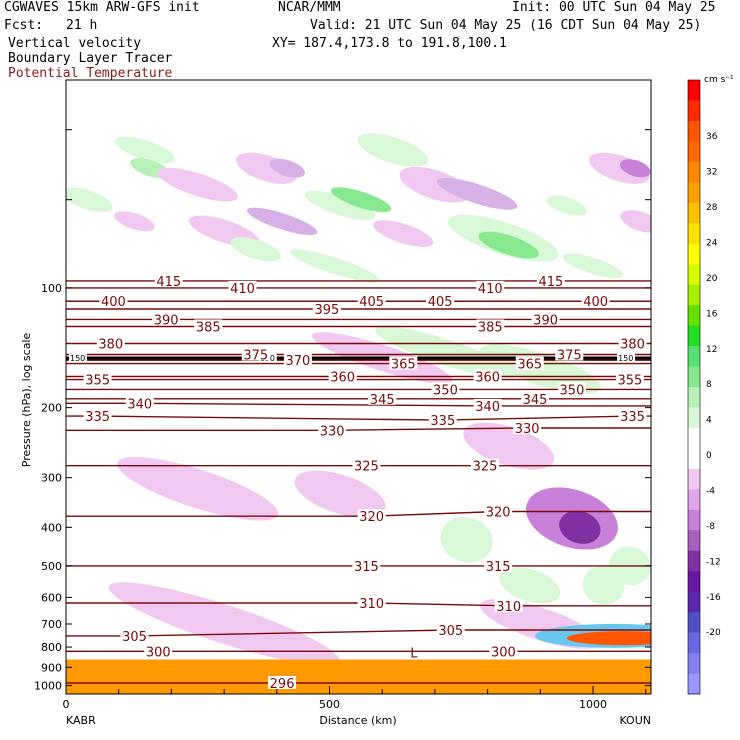 The width and height of the screenshot is (740, 740). I want to click on y-tick-label: 300, so click(51, 478).